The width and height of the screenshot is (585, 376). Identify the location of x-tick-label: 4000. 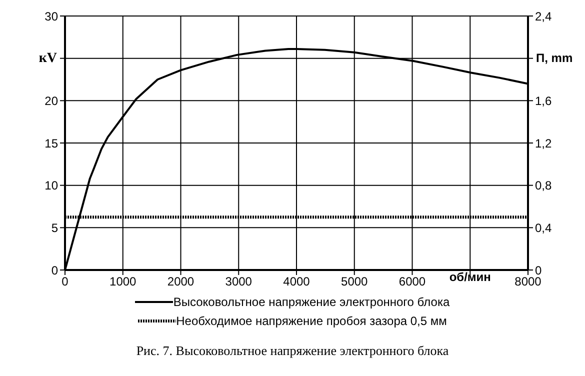
(296, 281).